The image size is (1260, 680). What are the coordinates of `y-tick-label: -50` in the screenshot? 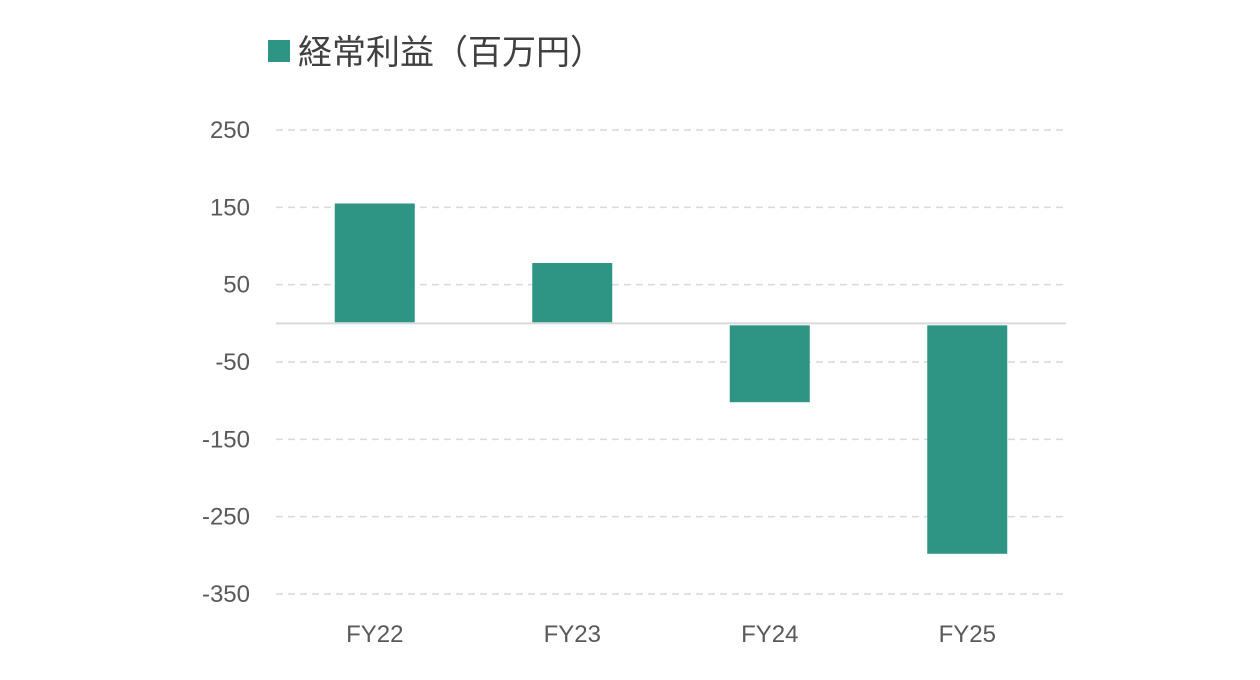 It's located at (232, 362).